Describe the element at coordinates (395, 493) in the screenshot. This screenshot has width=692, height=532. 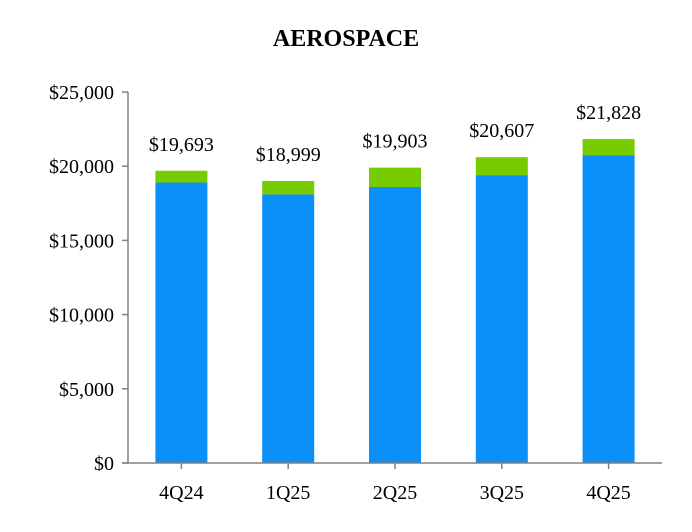
I see `xtick-label-2q25: 2Q25` at that location.